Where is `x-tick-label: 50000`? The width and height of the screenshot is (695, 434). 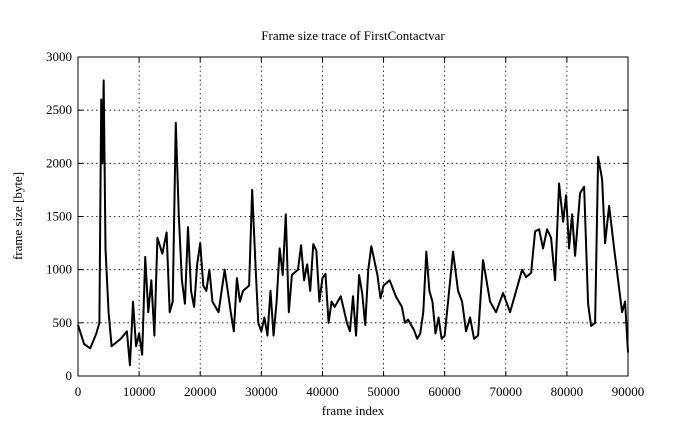
x-tick-label: 50000 is located at coordinates (383, 391).